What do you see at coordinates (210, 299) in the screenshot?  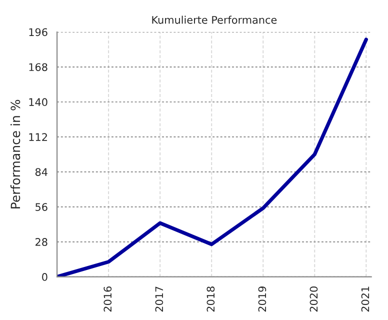 I see `x-tick-label: 2018` at bounding box center [210, 299].